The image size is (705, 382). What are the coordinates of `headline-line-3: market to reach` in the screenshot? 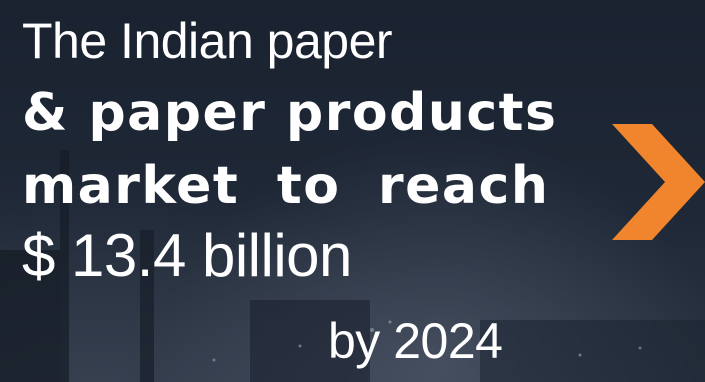 It's located at (286, 186).